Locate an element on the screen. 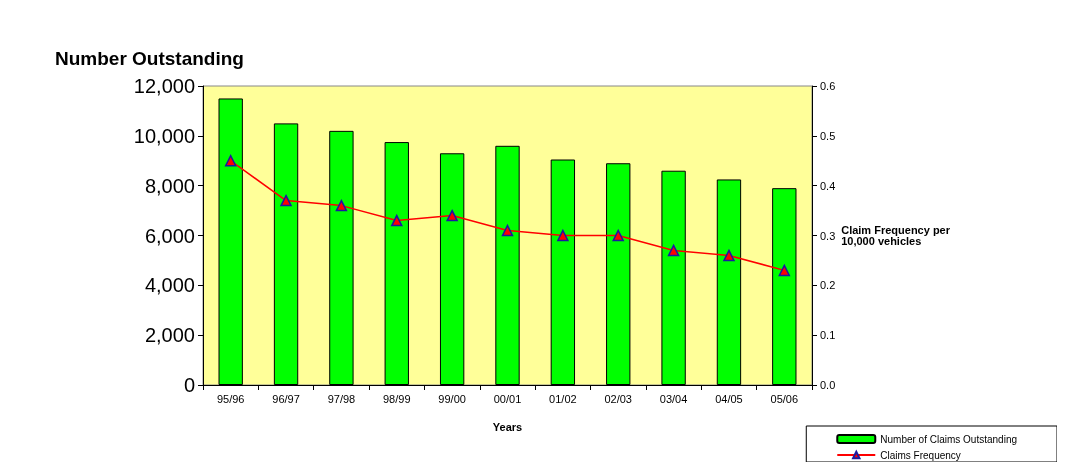 The image size is (1065, 470). y-tick-label: 2,000 is located at coordinates (169, 335).